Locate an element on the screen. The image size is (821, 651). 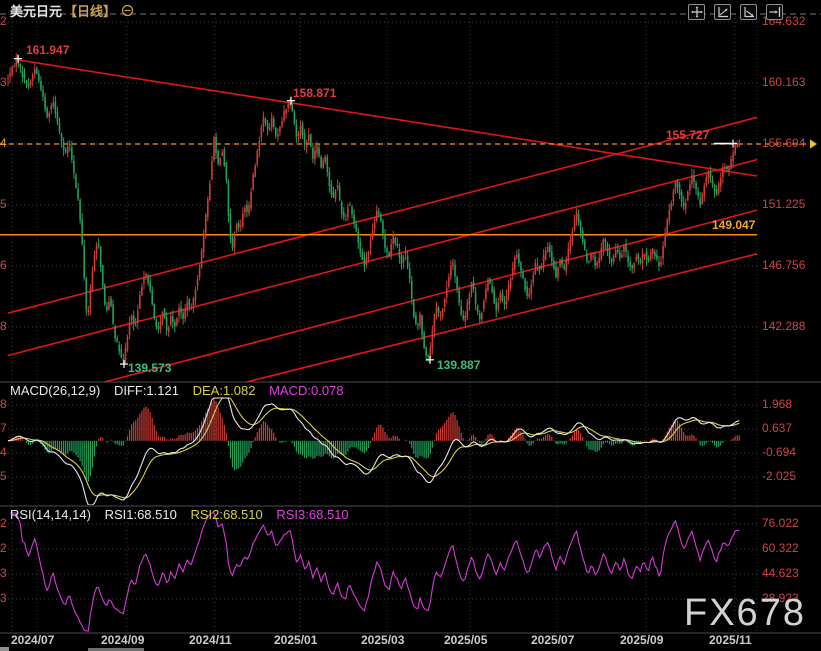
macd-macd-value: MACD:0.078 is located at coordinates (306, 390).